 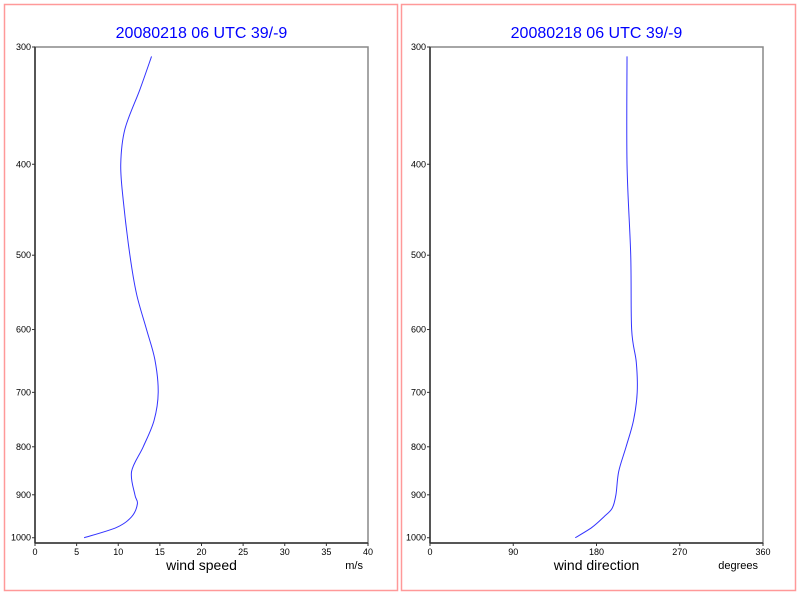 What do you see at coordinates (596, 565) in the screenshot?
I see `x-axis-label: wind direction` at bounding box center [596, 565].